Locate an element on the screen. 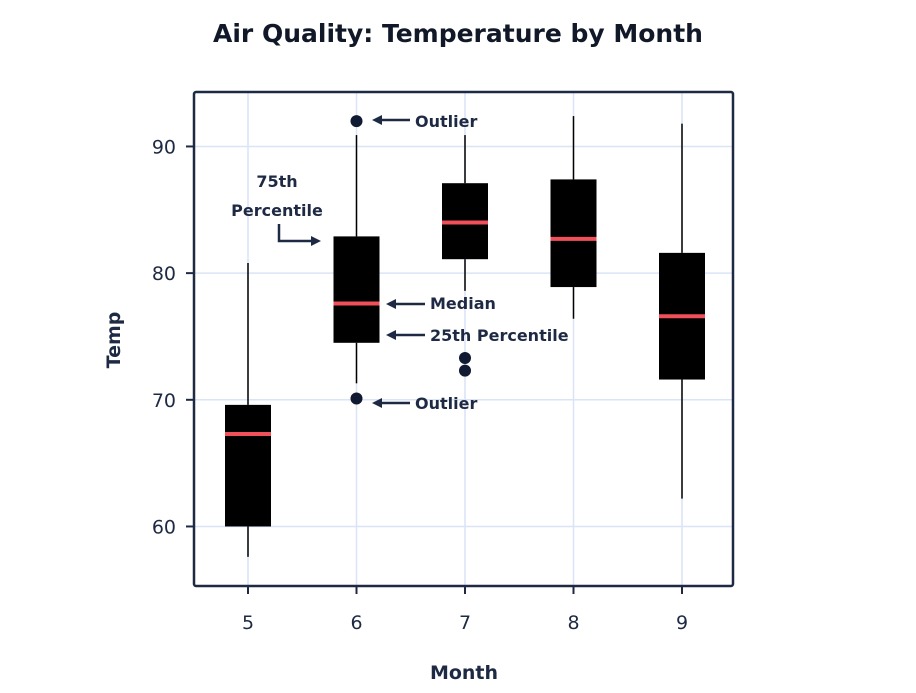  y-tick-label: 90 is located at coordinates (164, 147).